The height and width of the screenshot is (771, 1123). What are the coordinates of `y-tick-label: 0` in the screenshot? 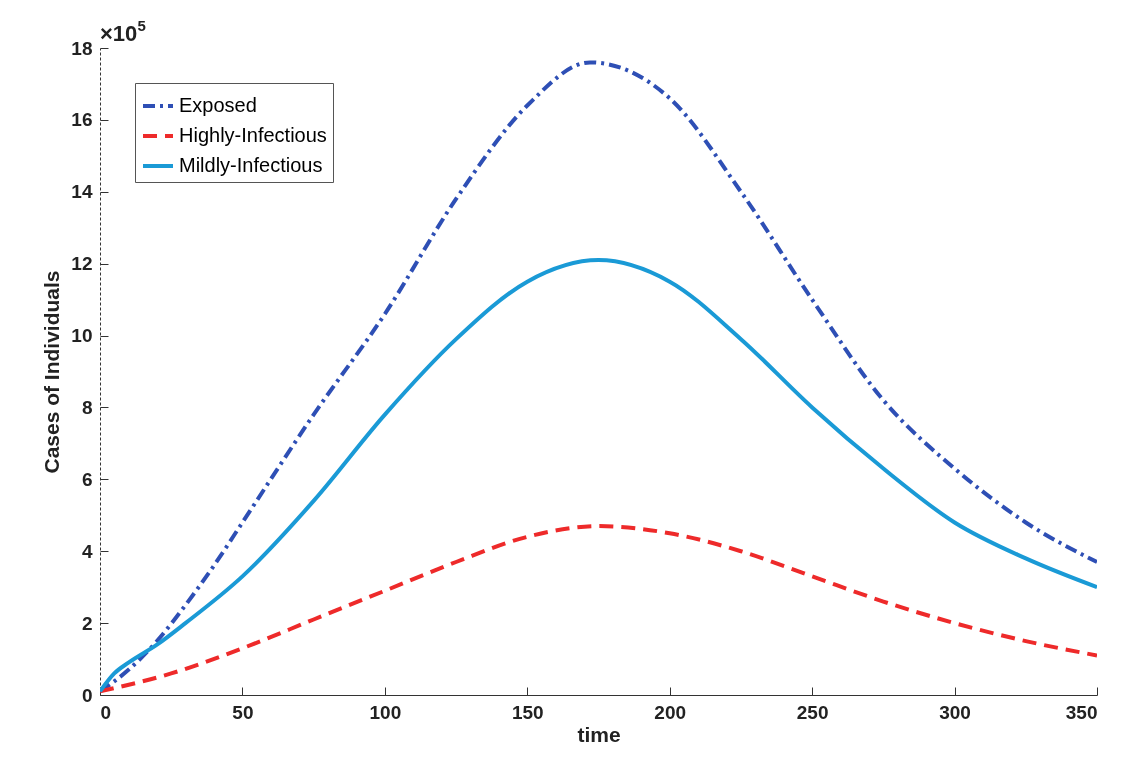 It's located at (87, 695).